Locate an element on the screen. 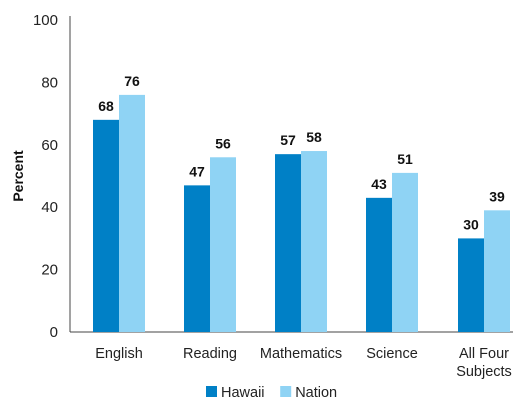 The image size is (516, 407). x-category-label: English is located at coordinates (119, 354).